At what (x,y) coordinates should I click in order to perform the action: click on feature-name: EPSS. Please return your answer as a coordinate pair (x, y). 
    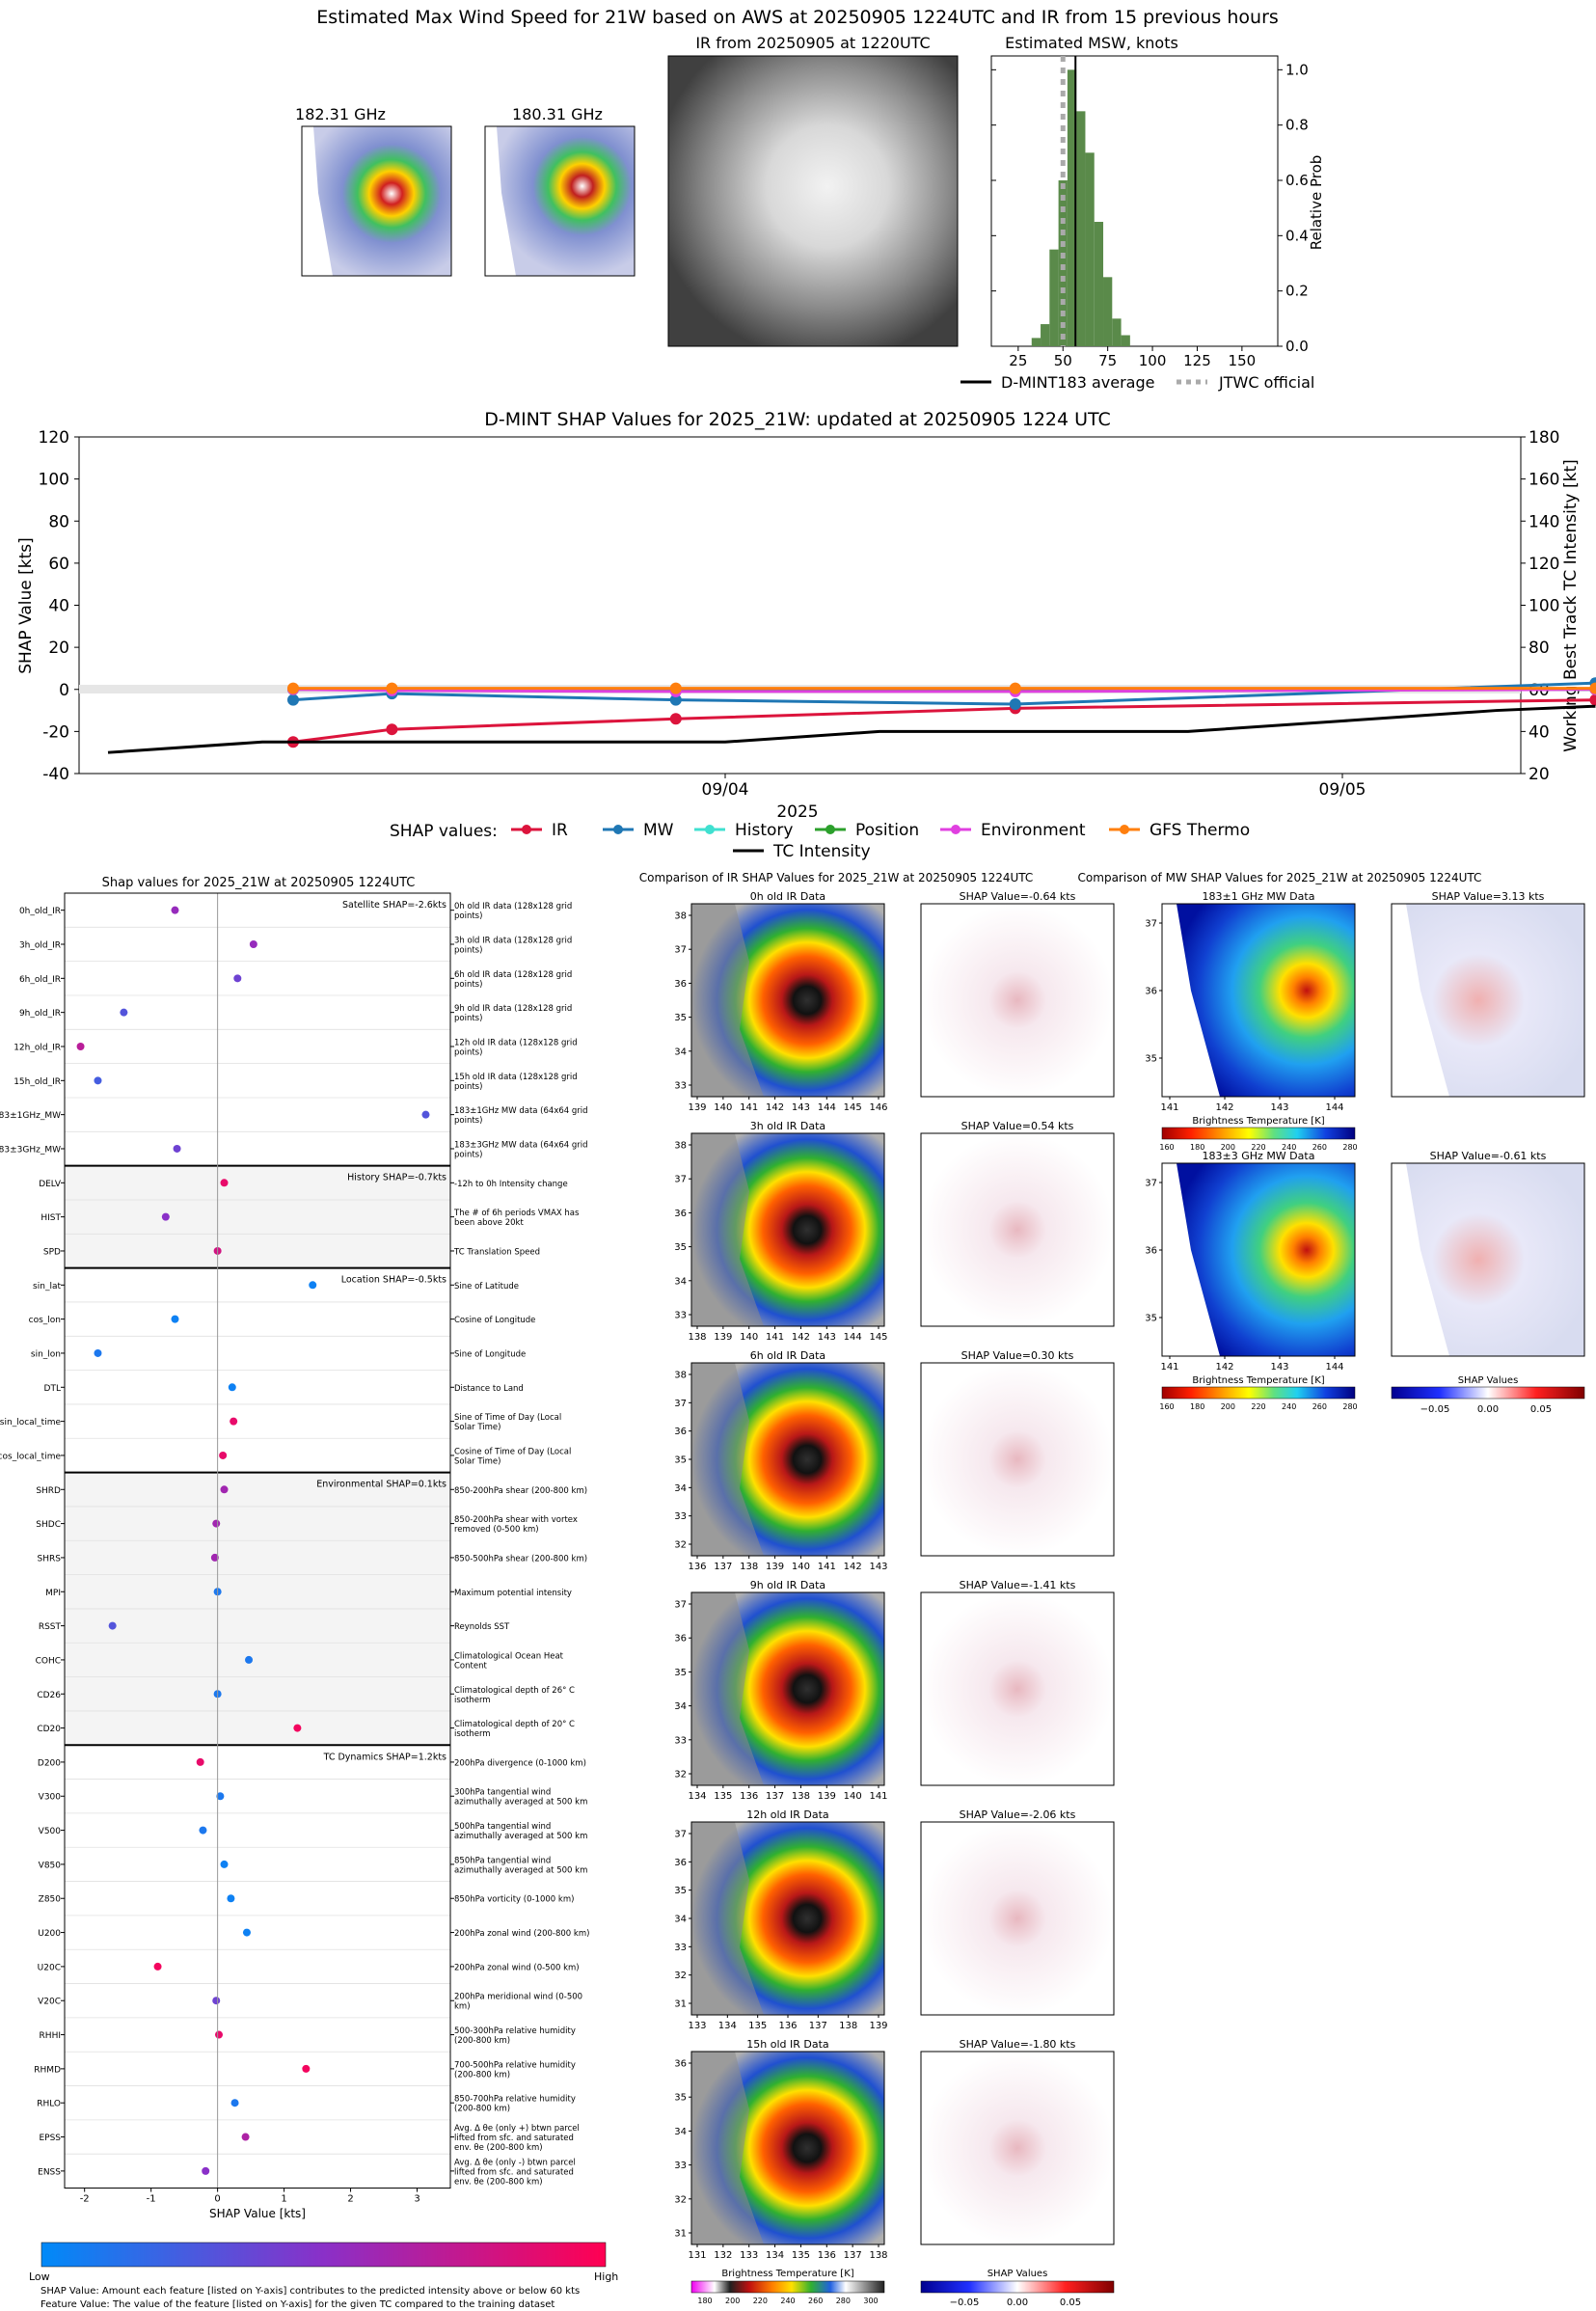
    Looking at the image, I should click on (50, 2138).